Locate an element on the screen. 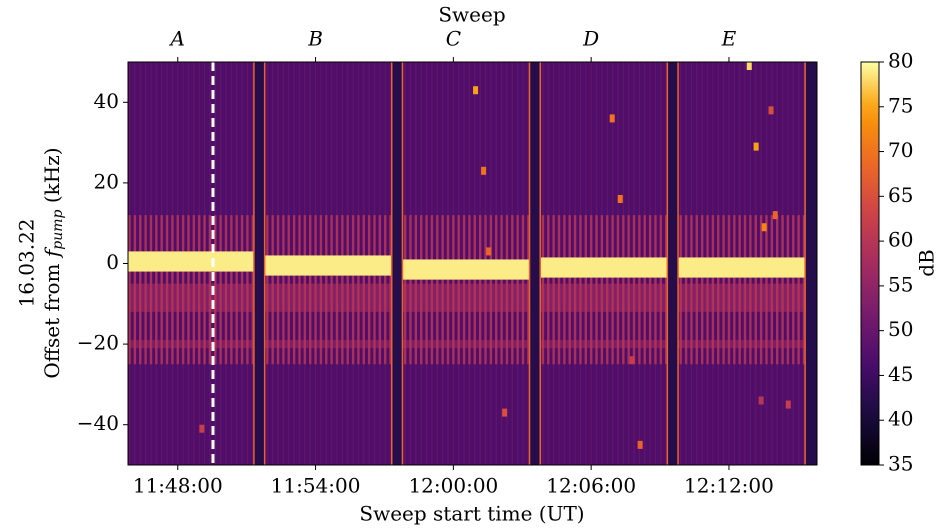 The height and width of the screenshot is (532, 949). y-axis-title: Offset from fpump (kHz) is located at coordinates (53, 262).